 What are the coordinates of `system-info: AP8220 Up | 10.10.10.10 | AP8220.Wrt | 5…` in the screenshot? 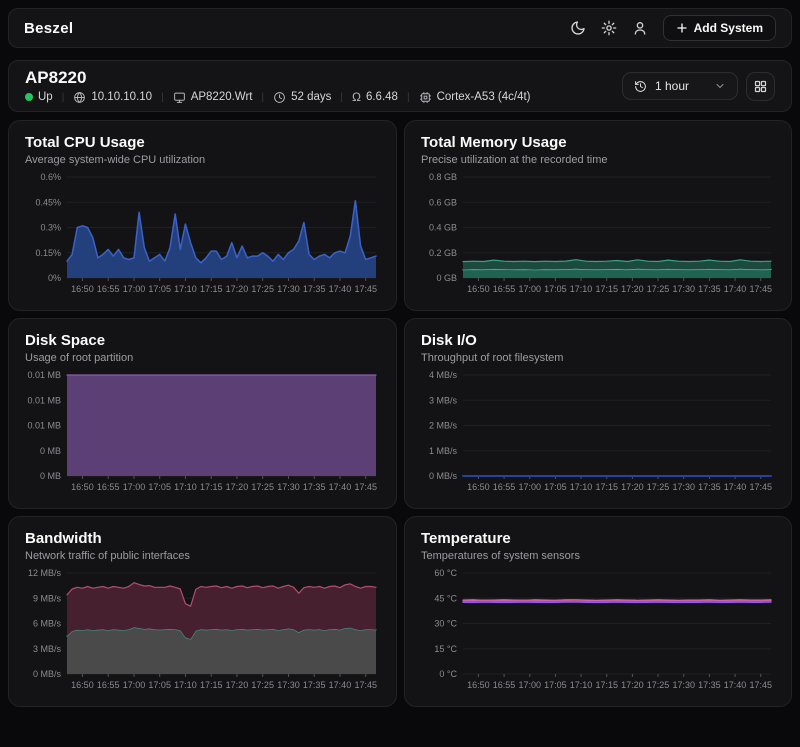 It's located at (323, 86).